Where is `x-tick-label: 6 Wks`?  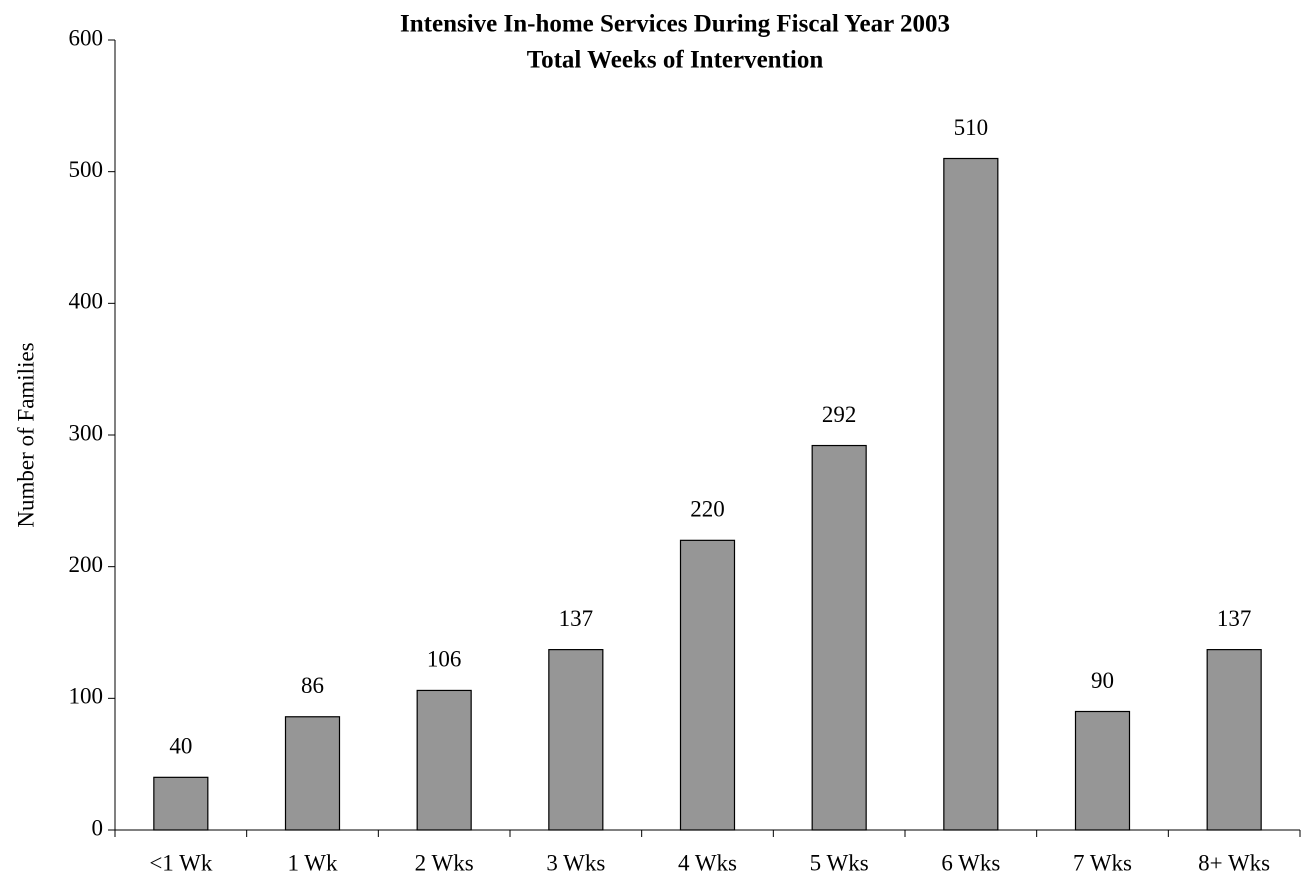
x-tick-label: 6 Wks is located at coordinates (970, 862).